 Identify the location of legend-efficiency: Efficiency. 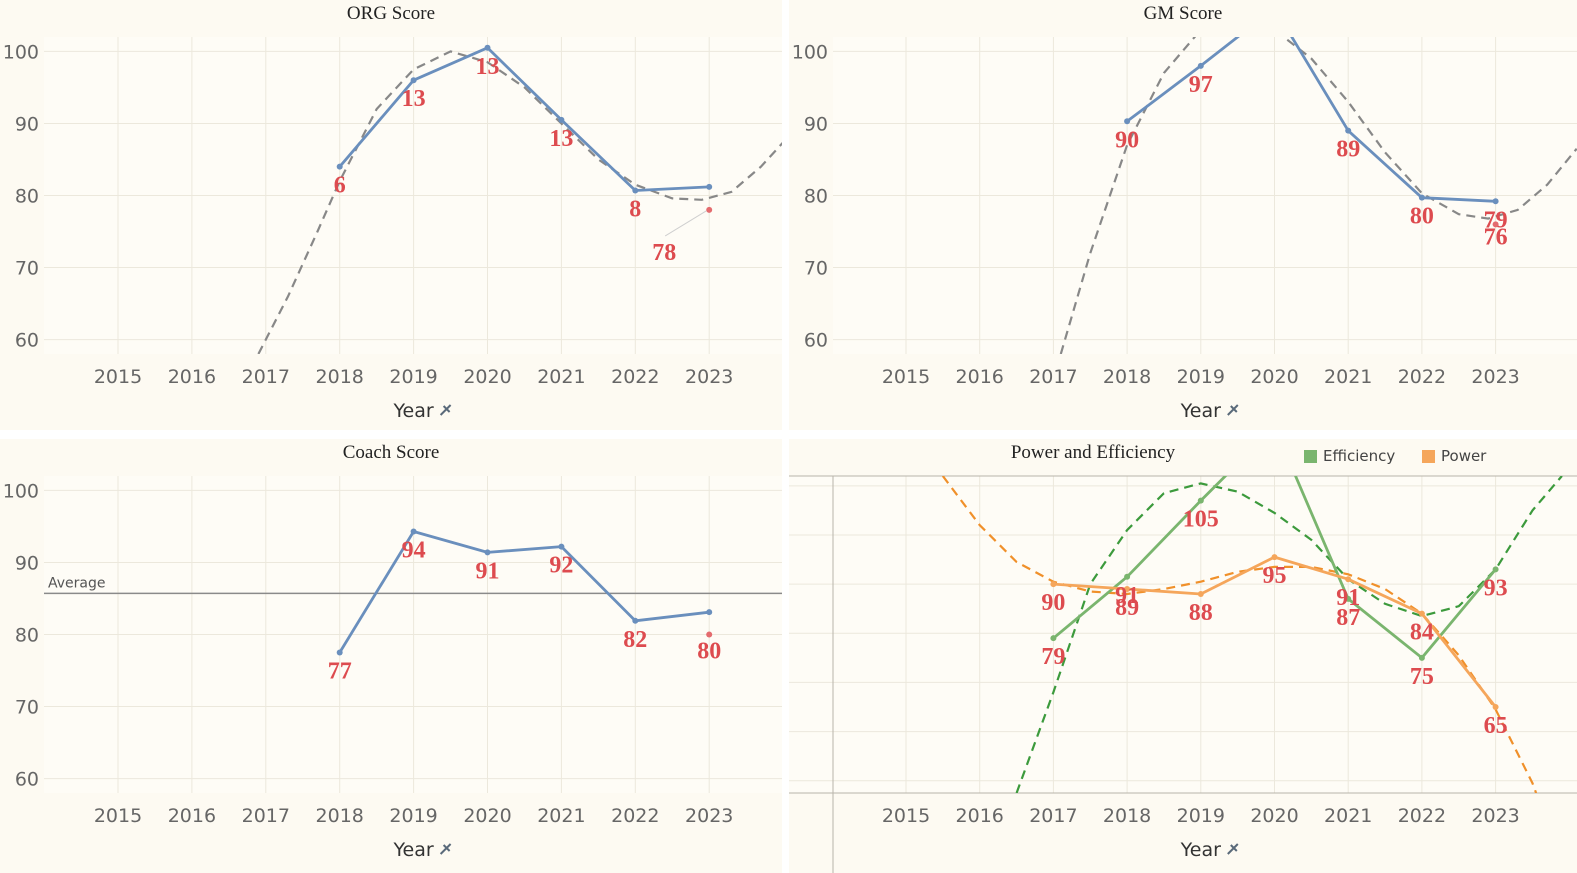
(1349, 456).